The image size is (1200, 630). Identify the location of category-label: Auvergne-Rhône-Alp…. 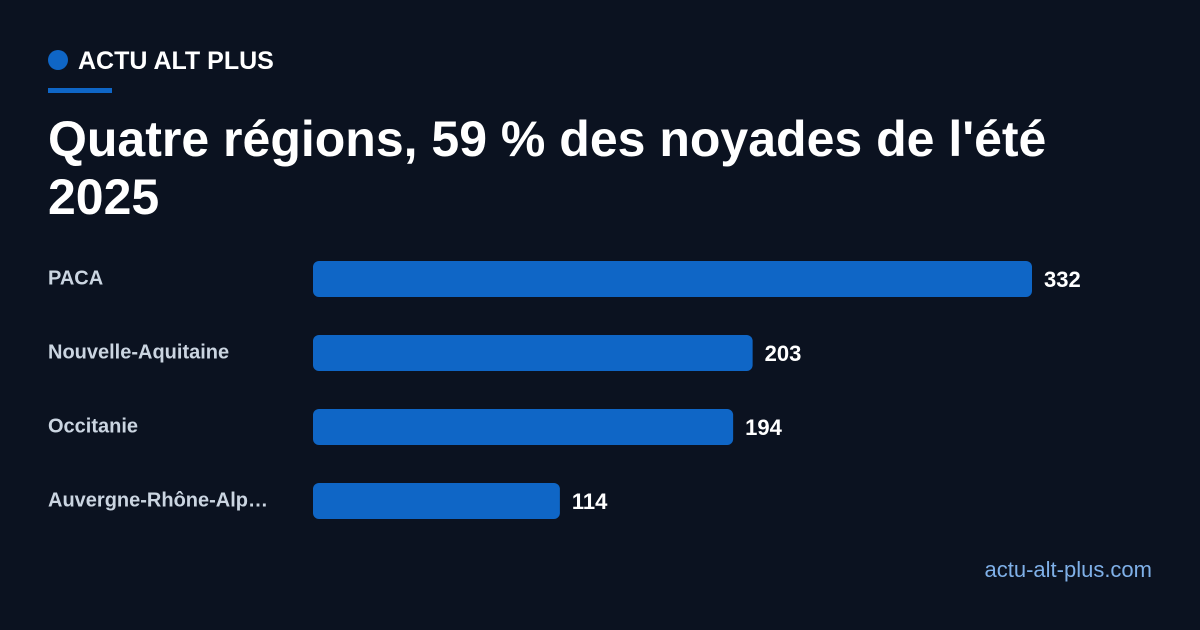
(158, 500).